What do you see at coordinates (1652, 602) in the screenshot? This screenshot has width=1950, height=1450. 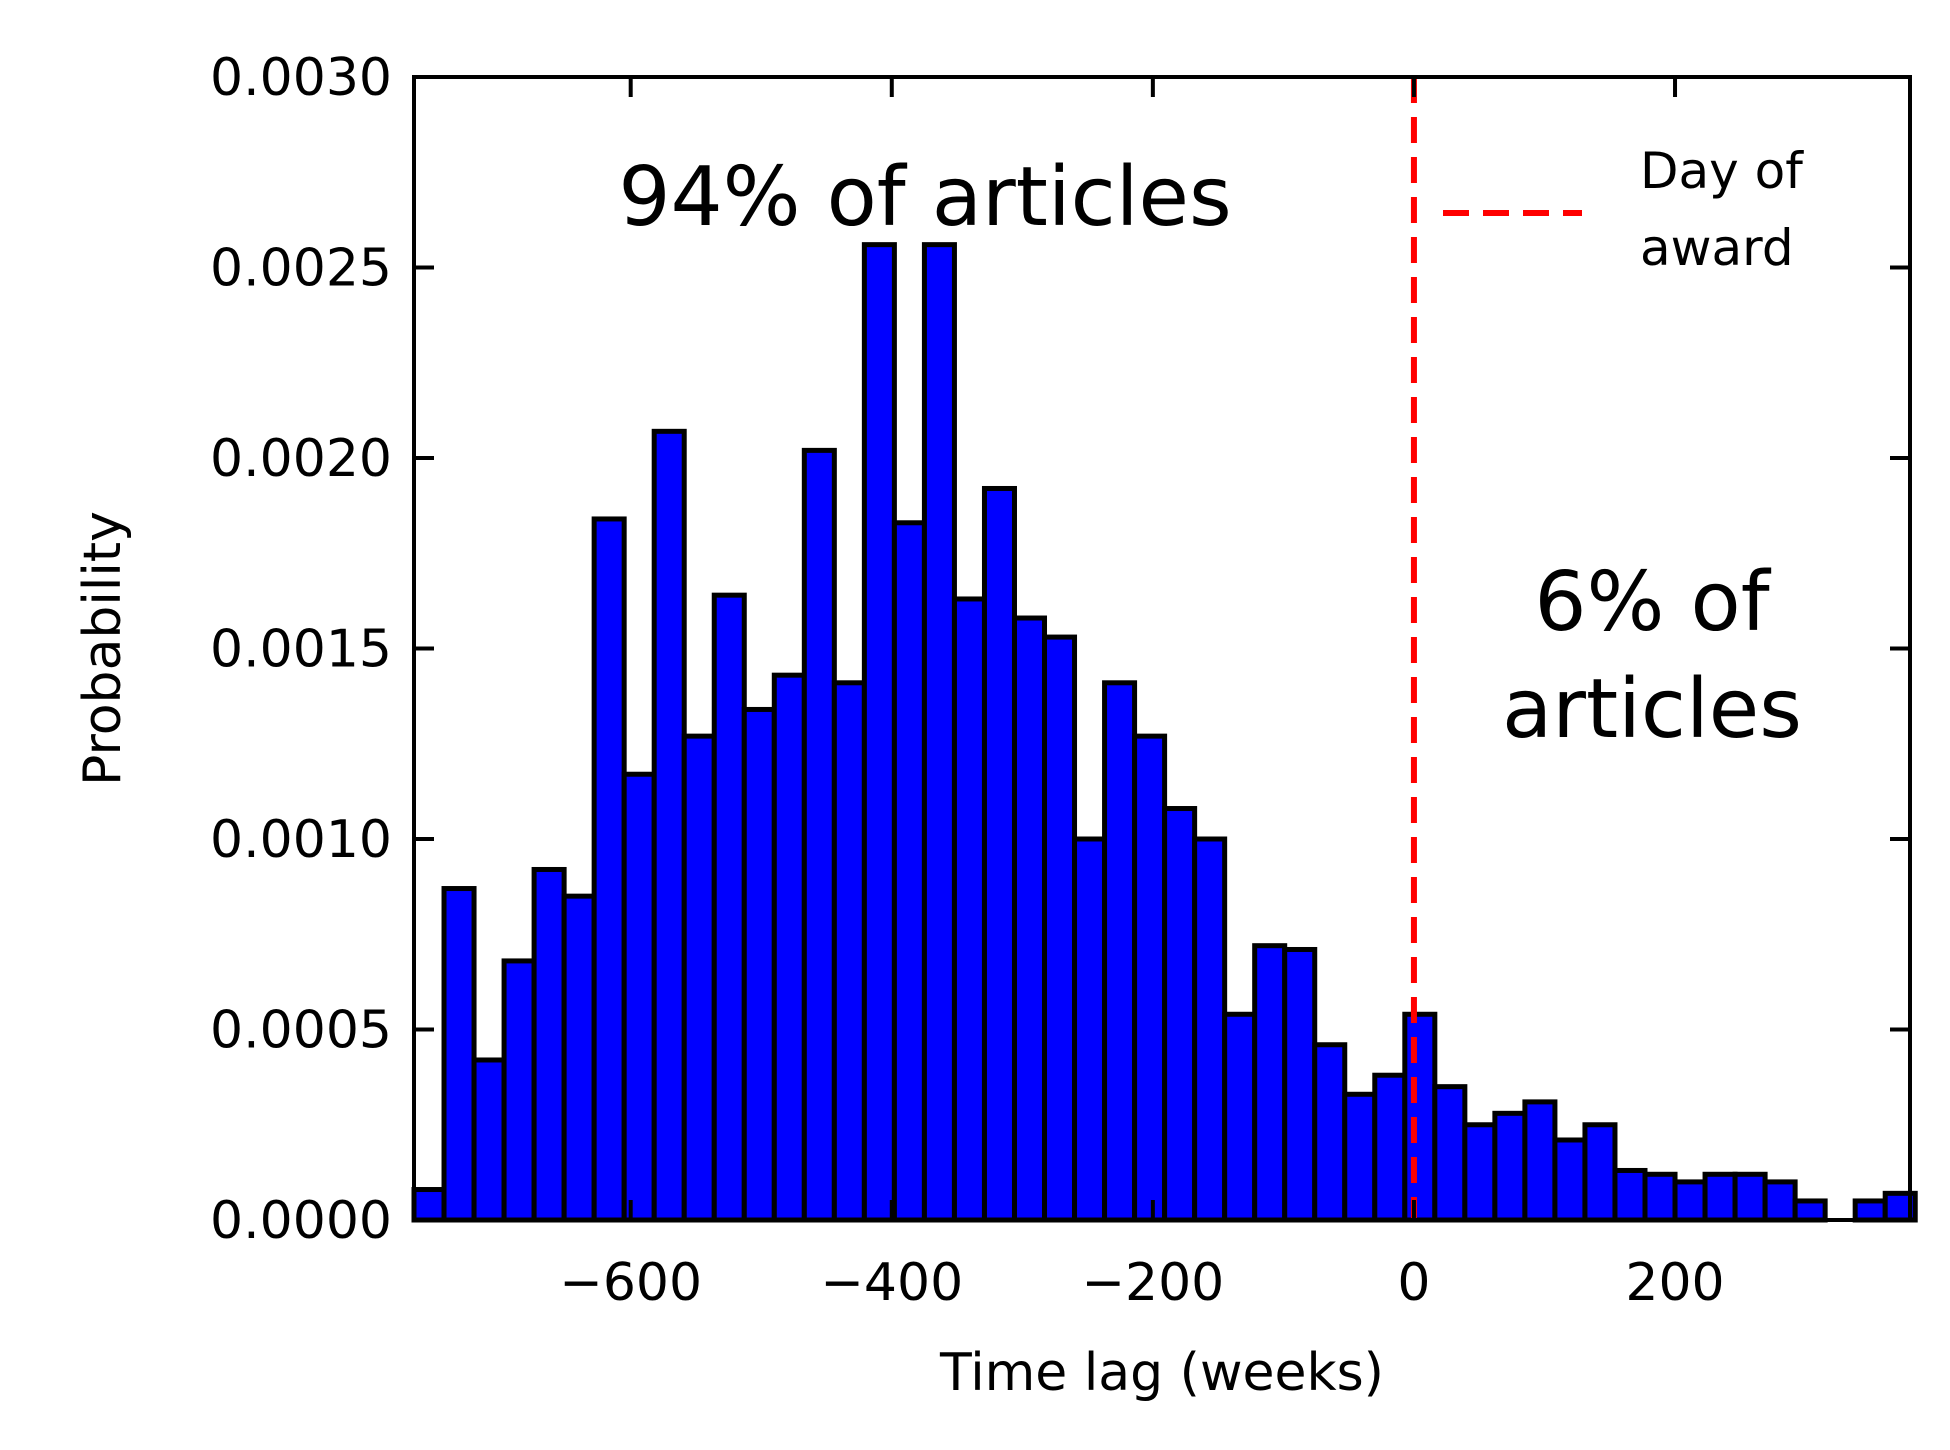 I see `annotation-right-line1: 6% of` at bounding box center [1652, 602].